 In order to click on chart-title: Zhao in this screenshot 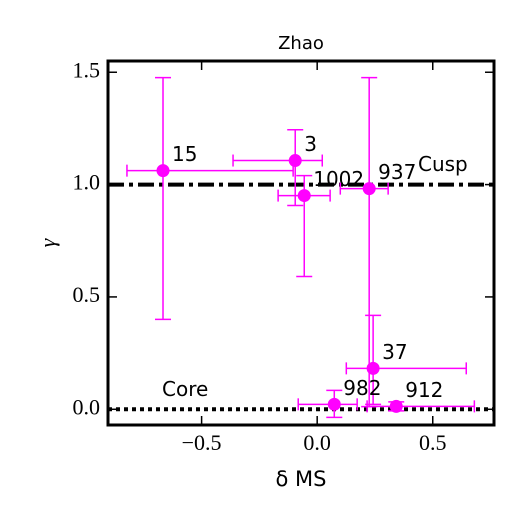, I will do `click(301, 43)`.